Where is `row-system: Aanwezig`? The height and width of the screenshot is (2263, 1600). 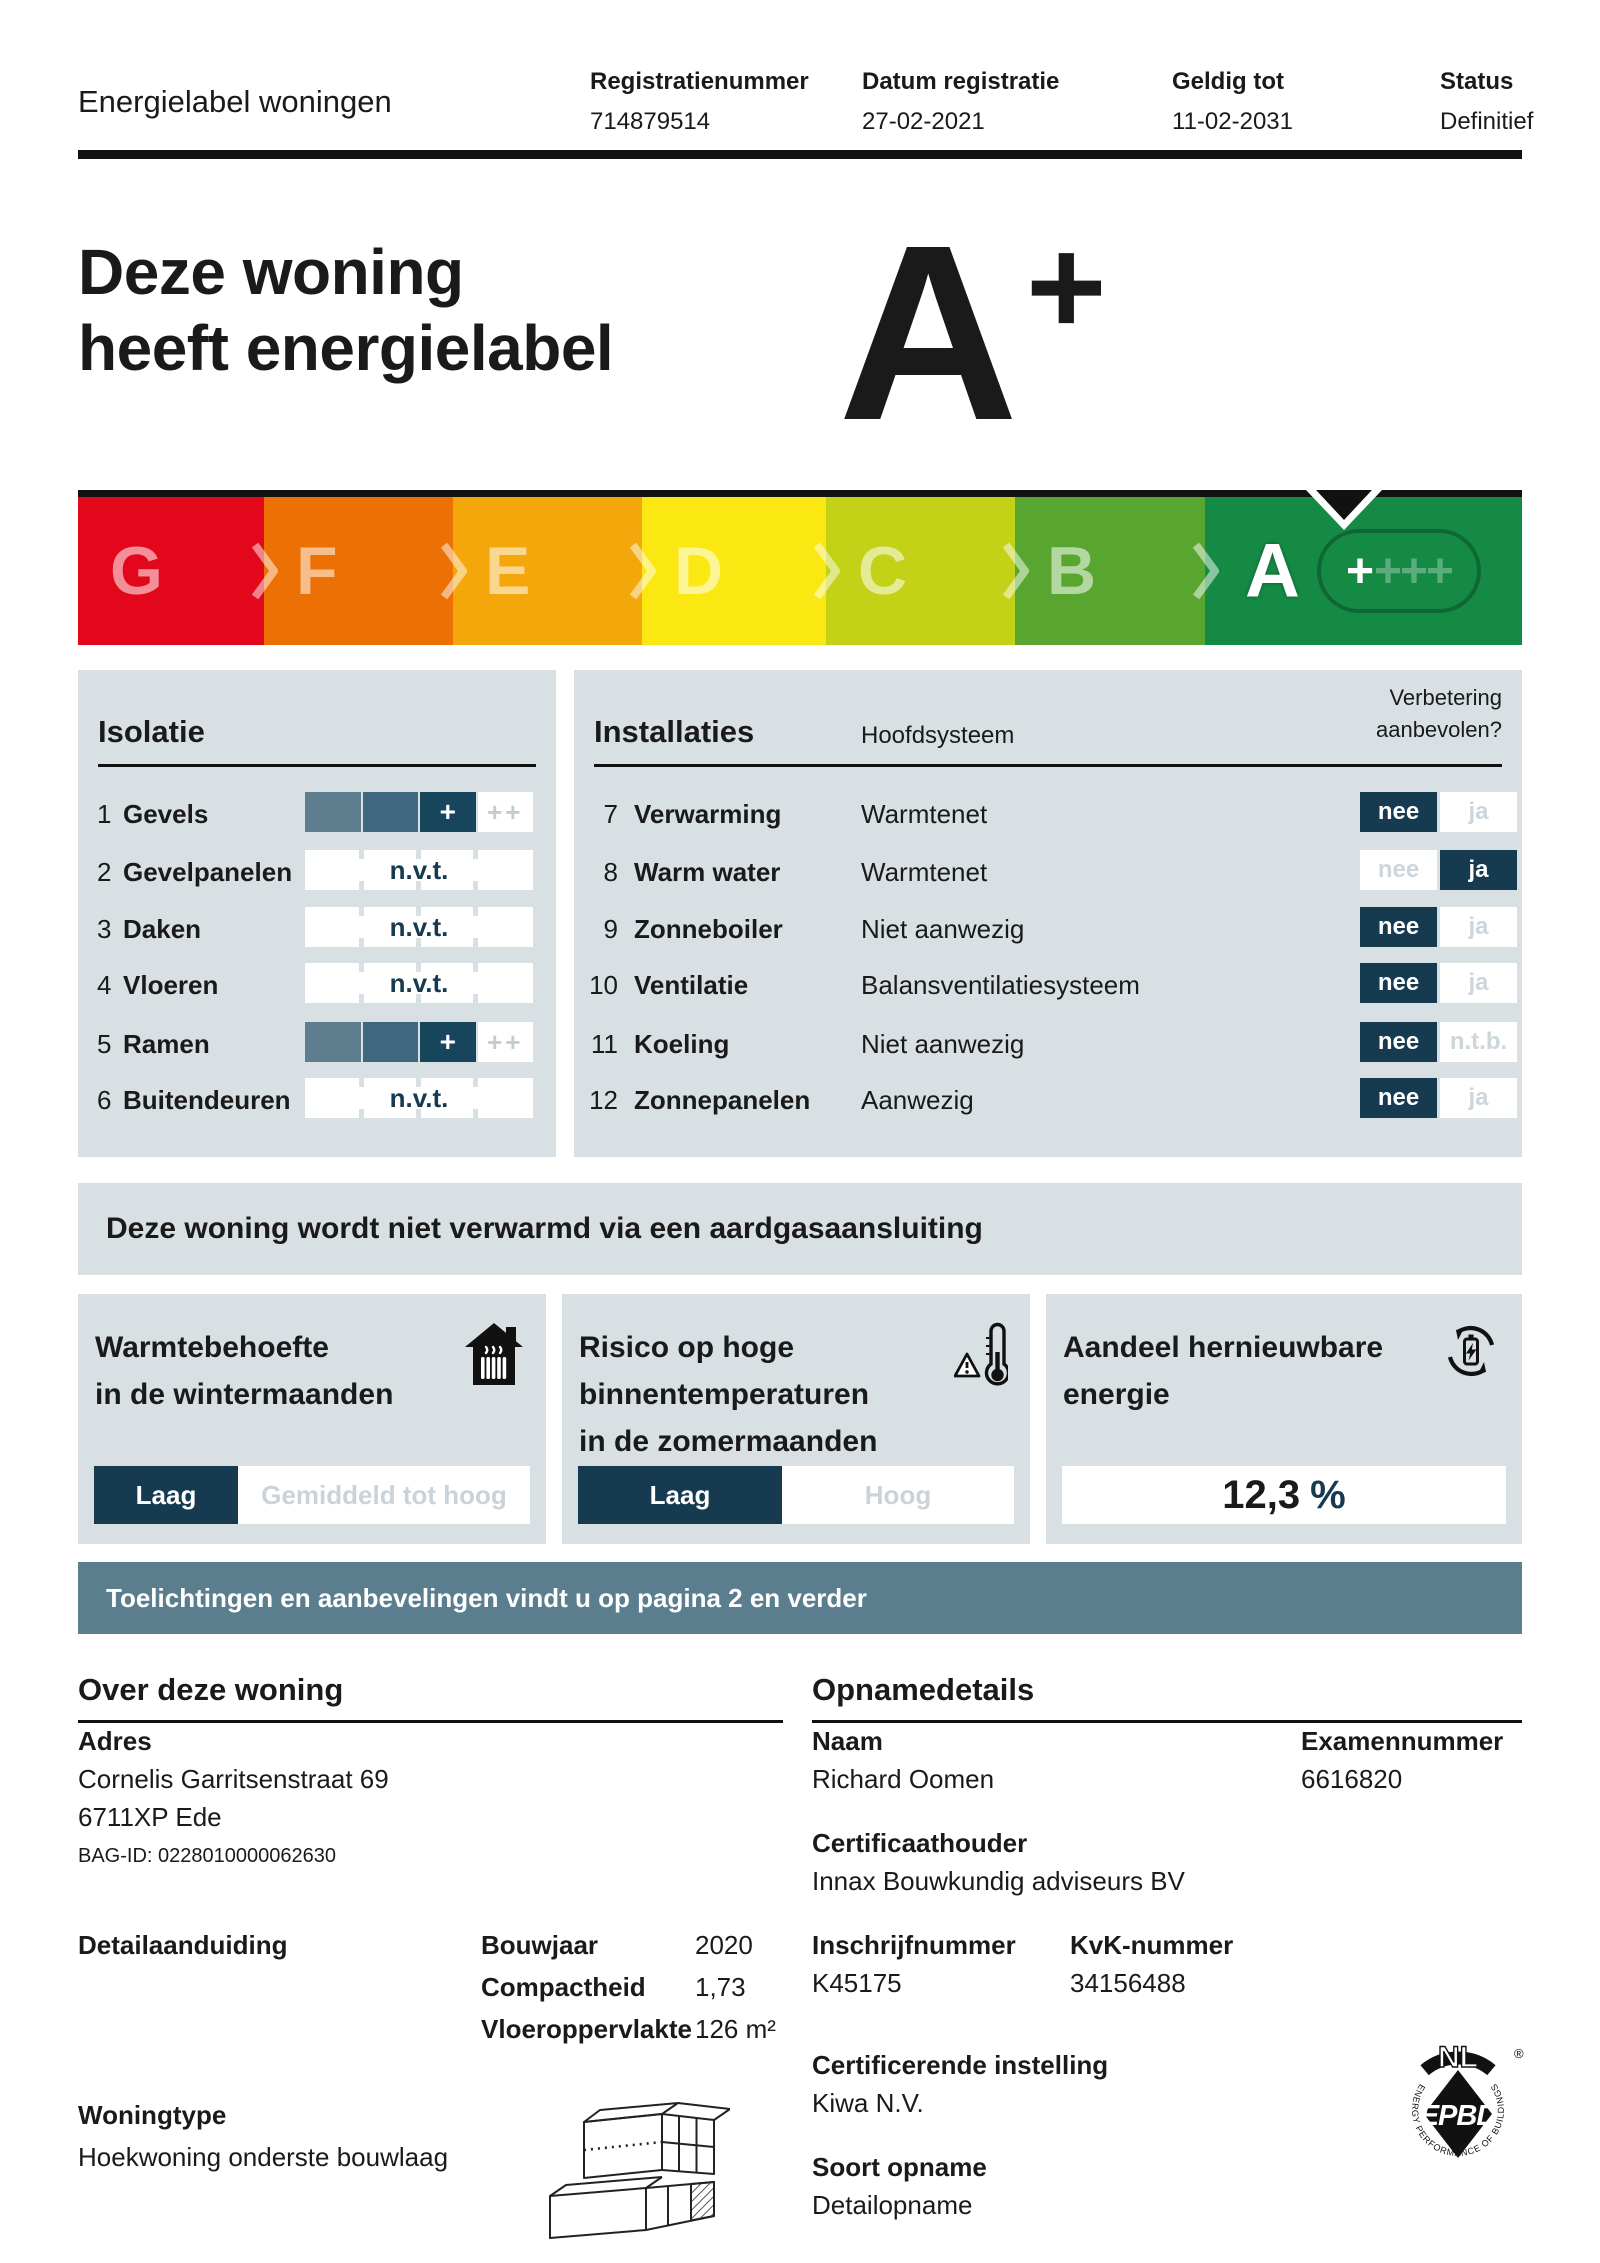
row-system: Aanwezig is located at coordinates (917, 1100).